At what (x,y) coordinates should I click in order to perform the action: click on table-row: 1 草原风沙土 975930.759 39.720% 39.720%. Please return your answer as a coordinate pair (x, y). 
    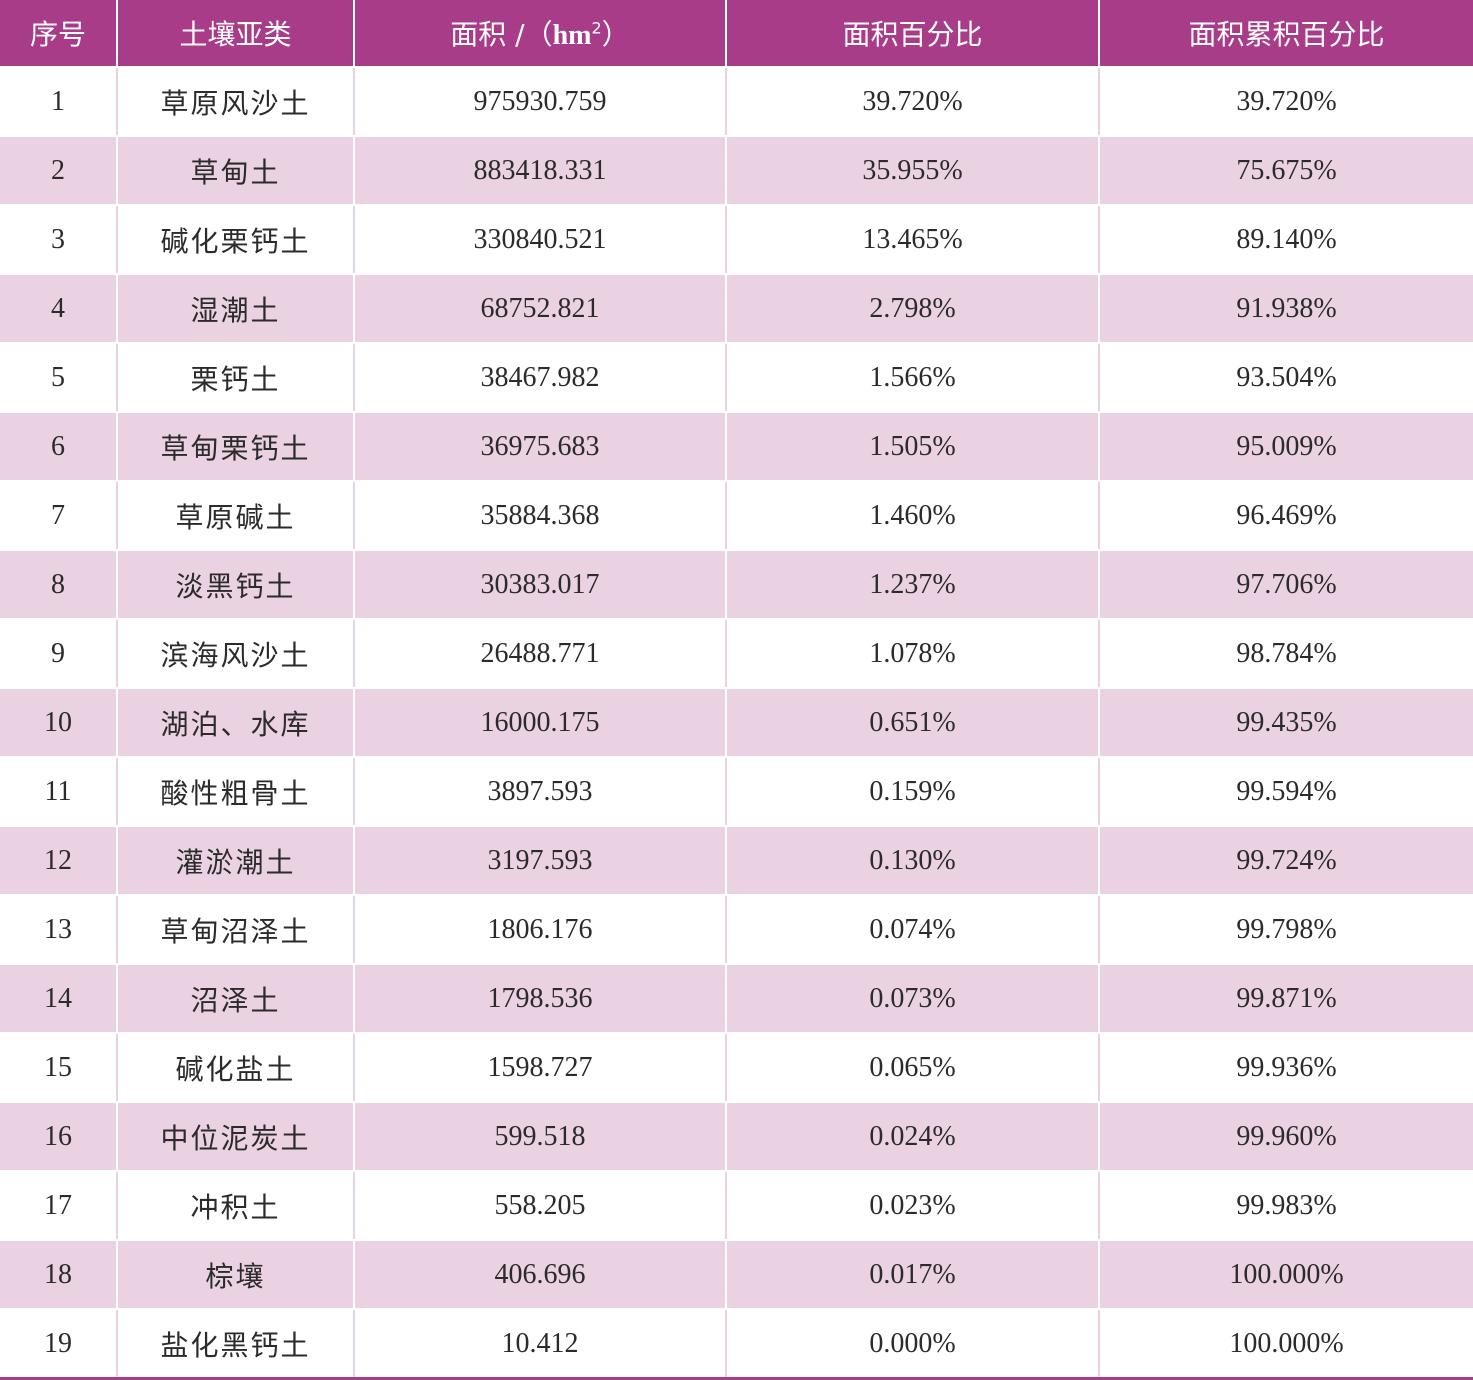
    Looking at the image, I should click on (736, 102).